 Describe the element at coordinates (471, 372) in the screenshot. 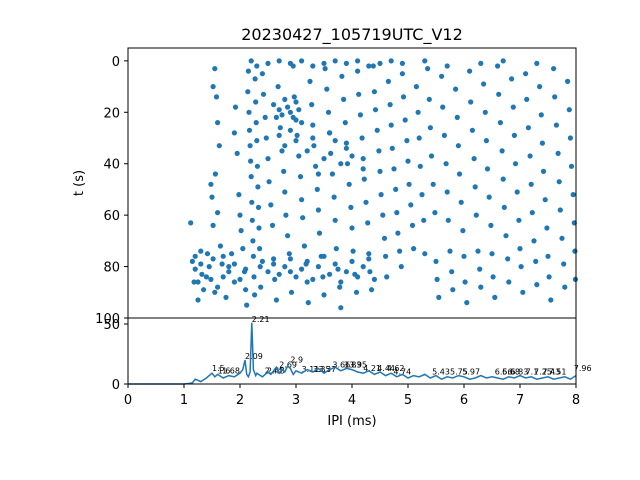

I see `peak-label: 5.97` at that location.